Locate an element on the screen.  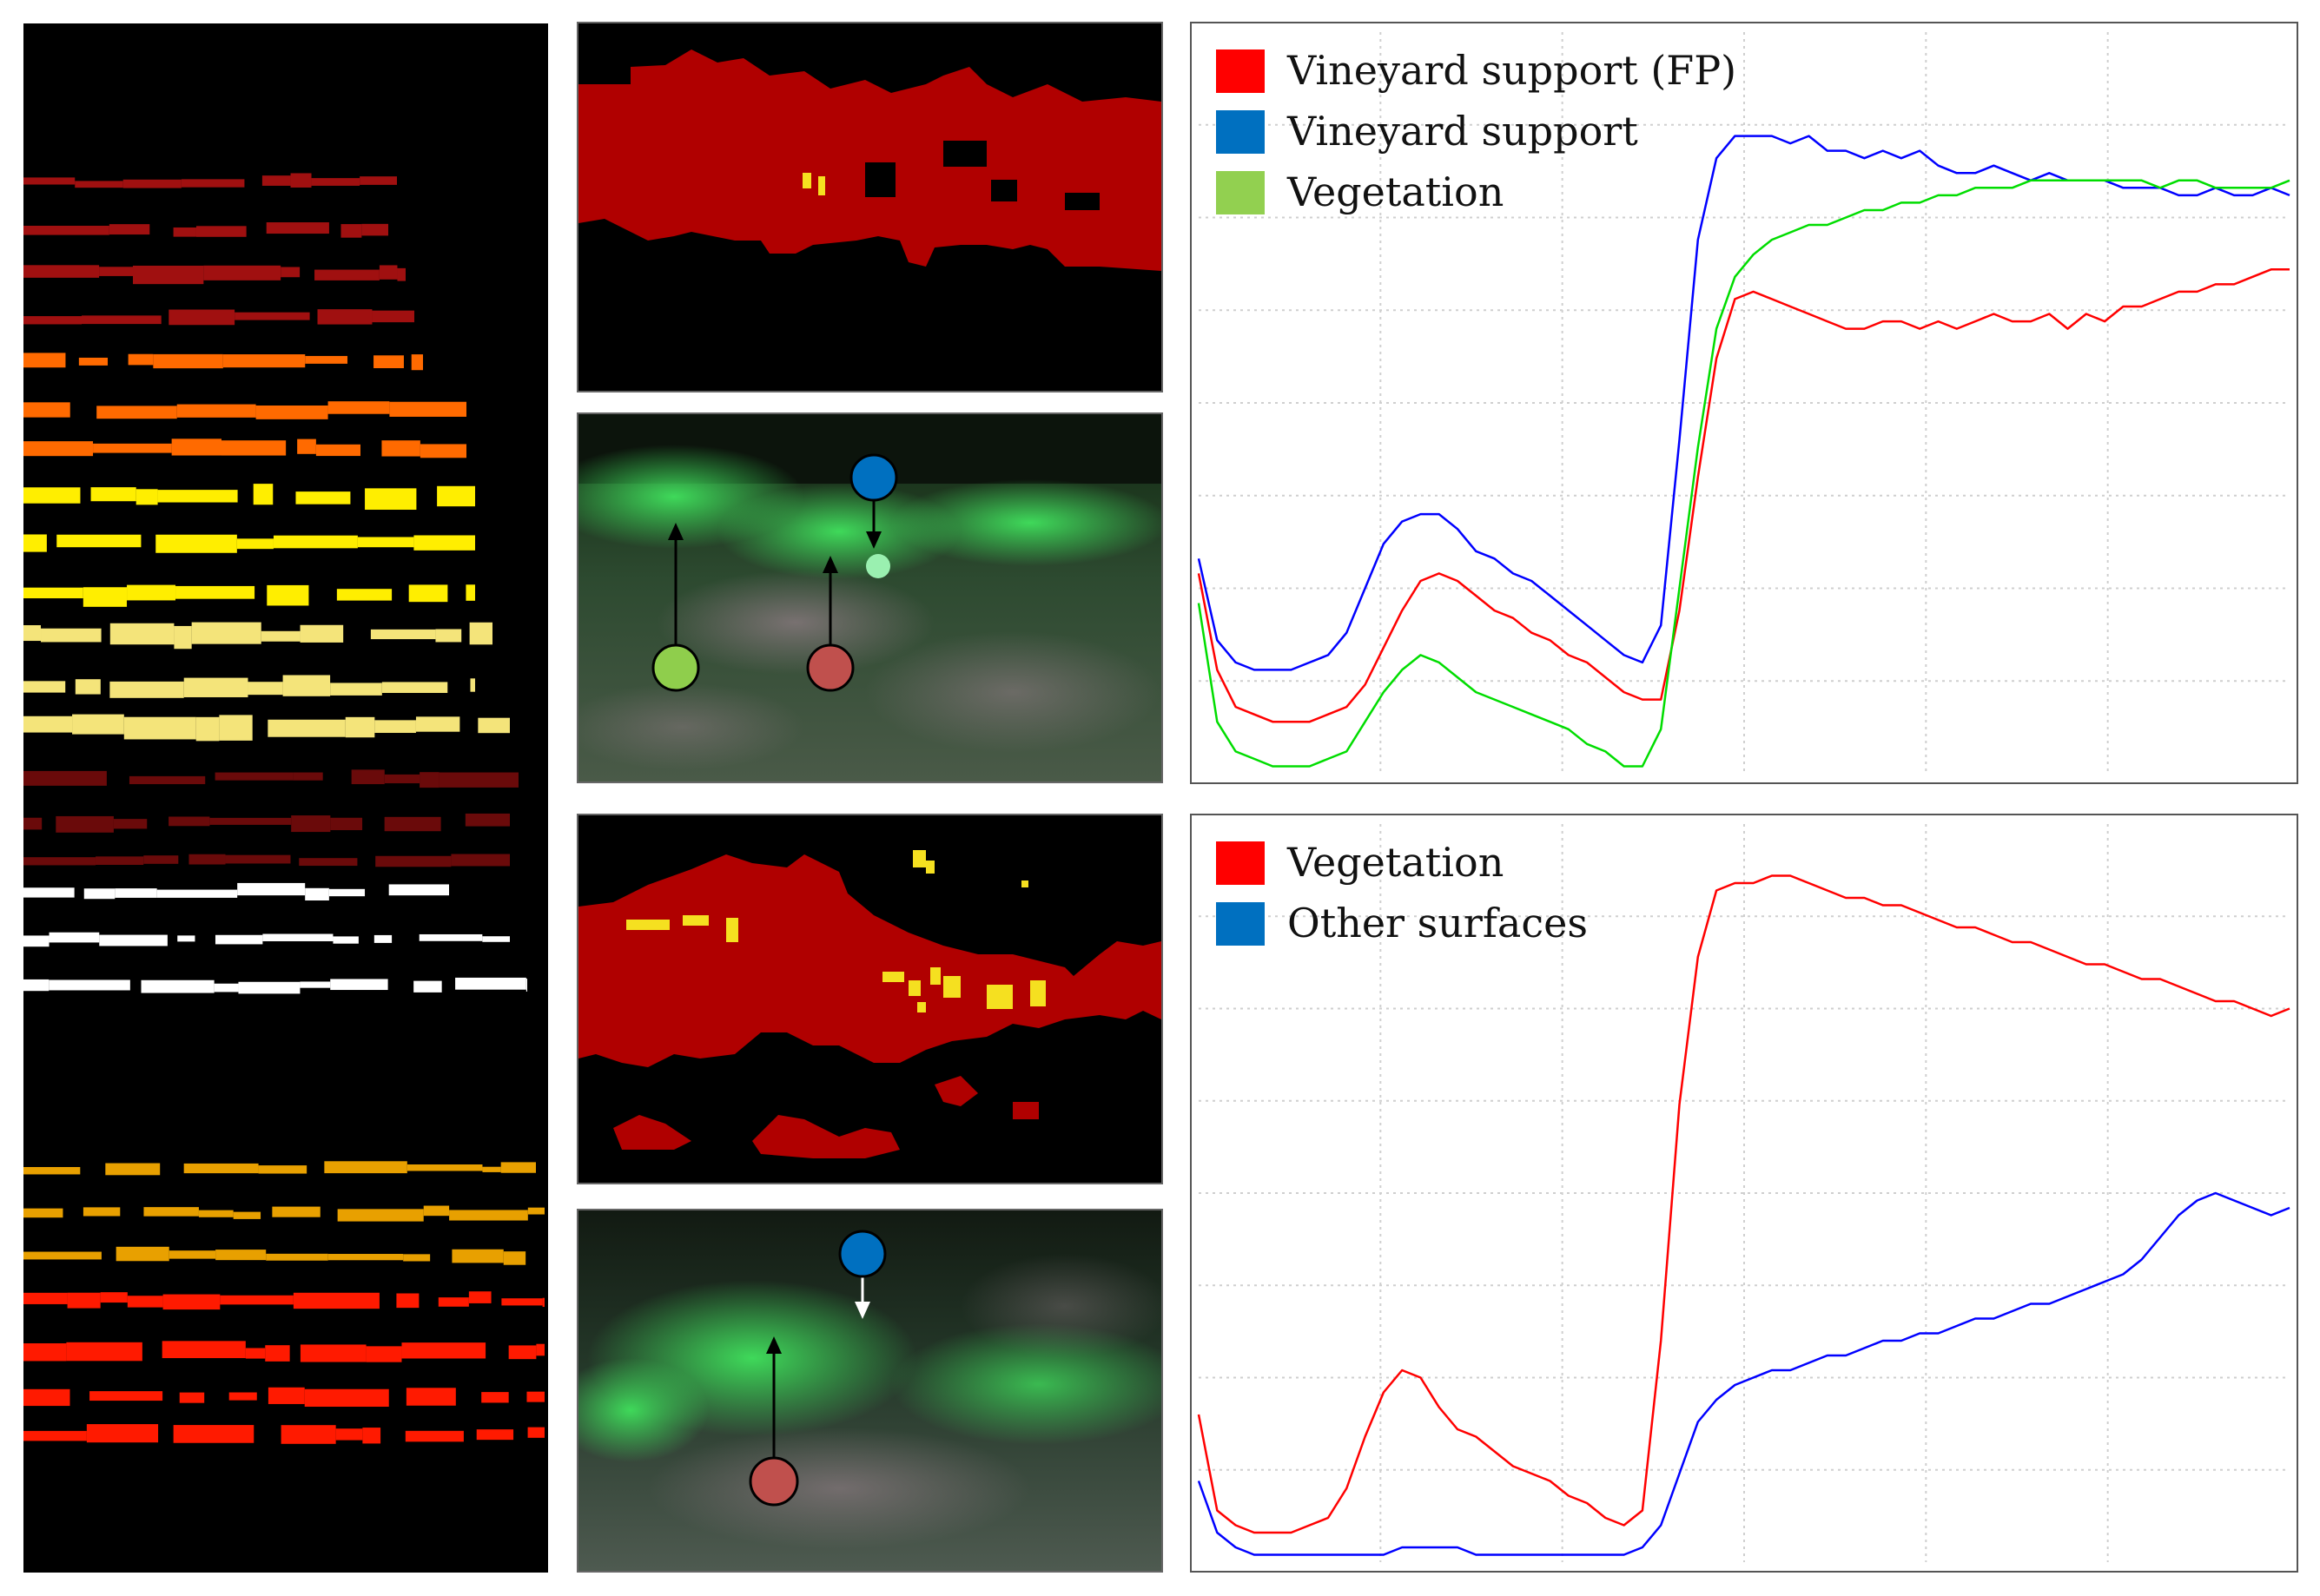
mask-top-svg is located at coordinates (869, 207).